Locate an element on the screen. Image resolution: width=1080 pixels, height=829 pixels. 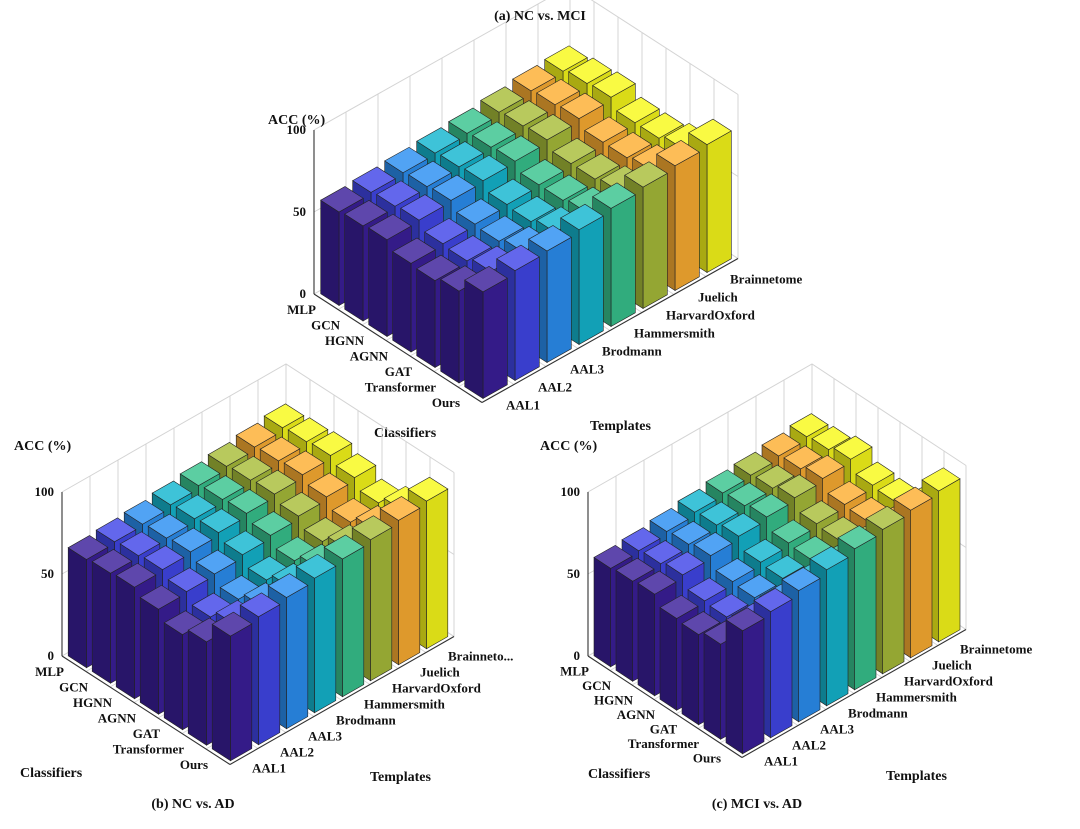
bars is located at coordinates (777, 584).